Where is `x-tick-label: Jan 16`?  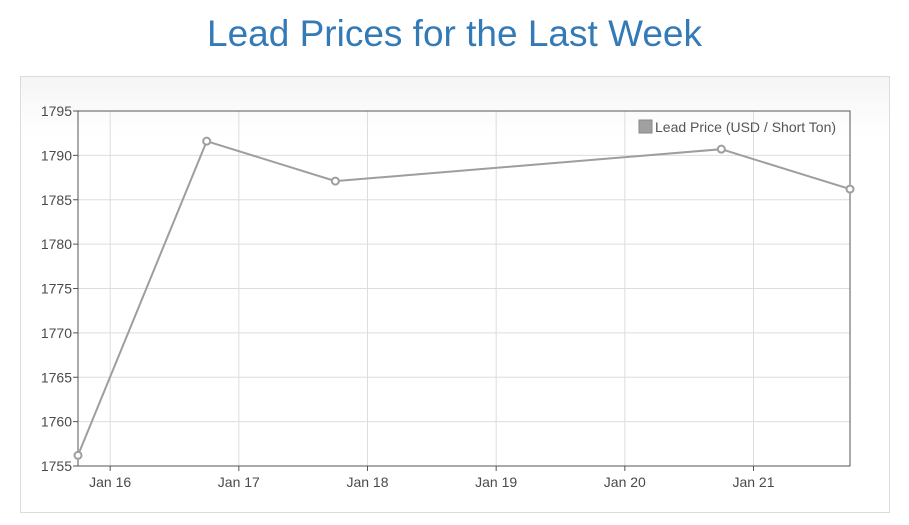 x-tick-label: Jan 16 is located at coordinates (110, 482).